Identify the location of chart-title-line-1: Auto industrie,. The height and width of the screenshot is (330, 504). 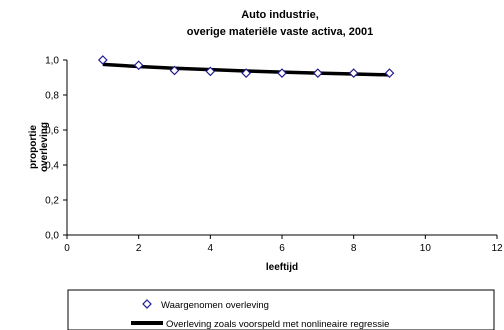
(280, 15).